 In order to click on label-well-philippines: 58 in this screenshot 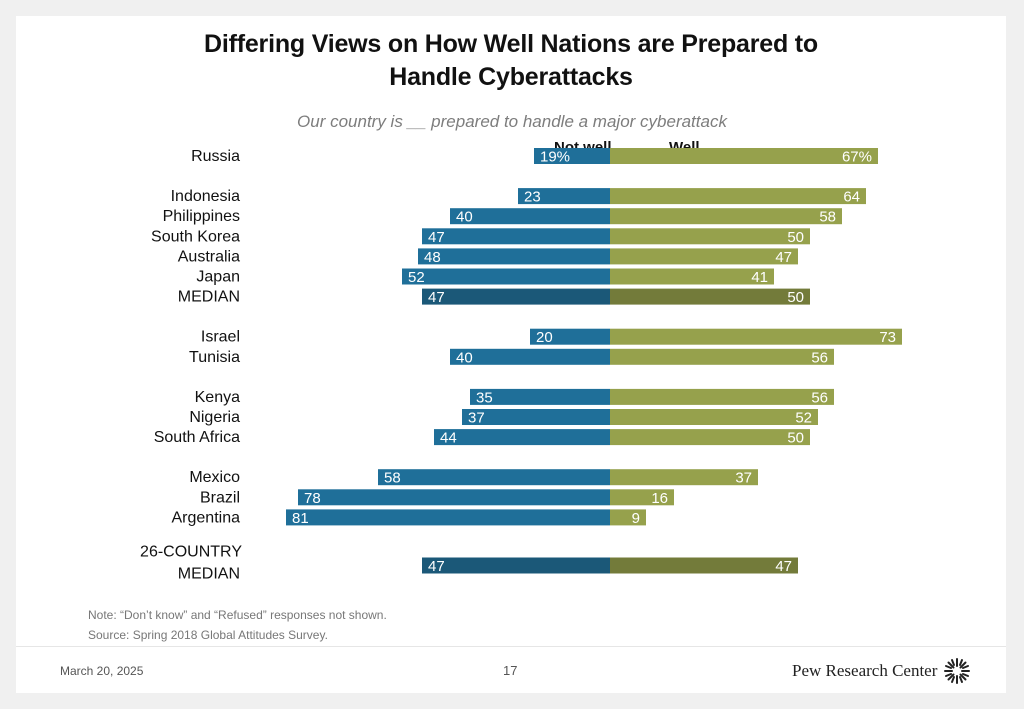, I will do `click(827, 217)`.